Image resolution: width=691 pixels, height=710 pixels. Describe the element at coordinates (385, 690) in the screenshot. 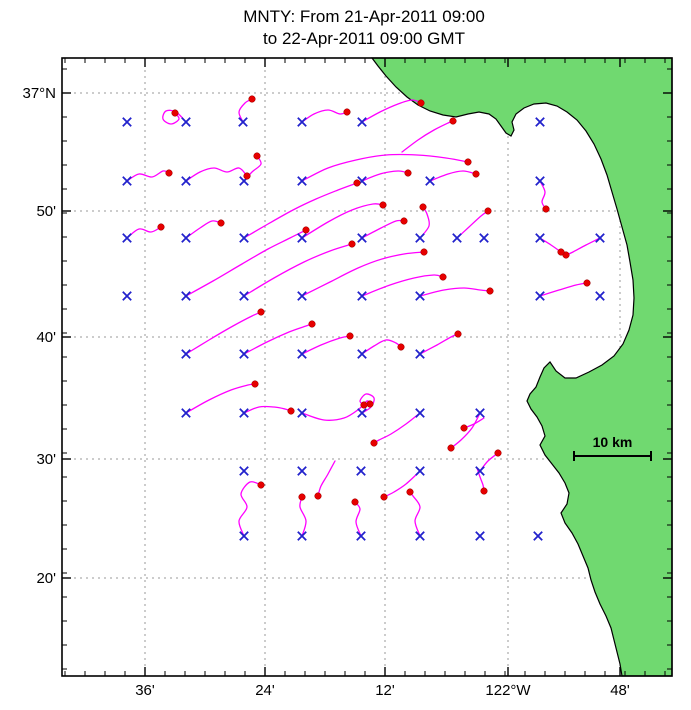

I see `x-axis-tick-label: 12'` at that location.